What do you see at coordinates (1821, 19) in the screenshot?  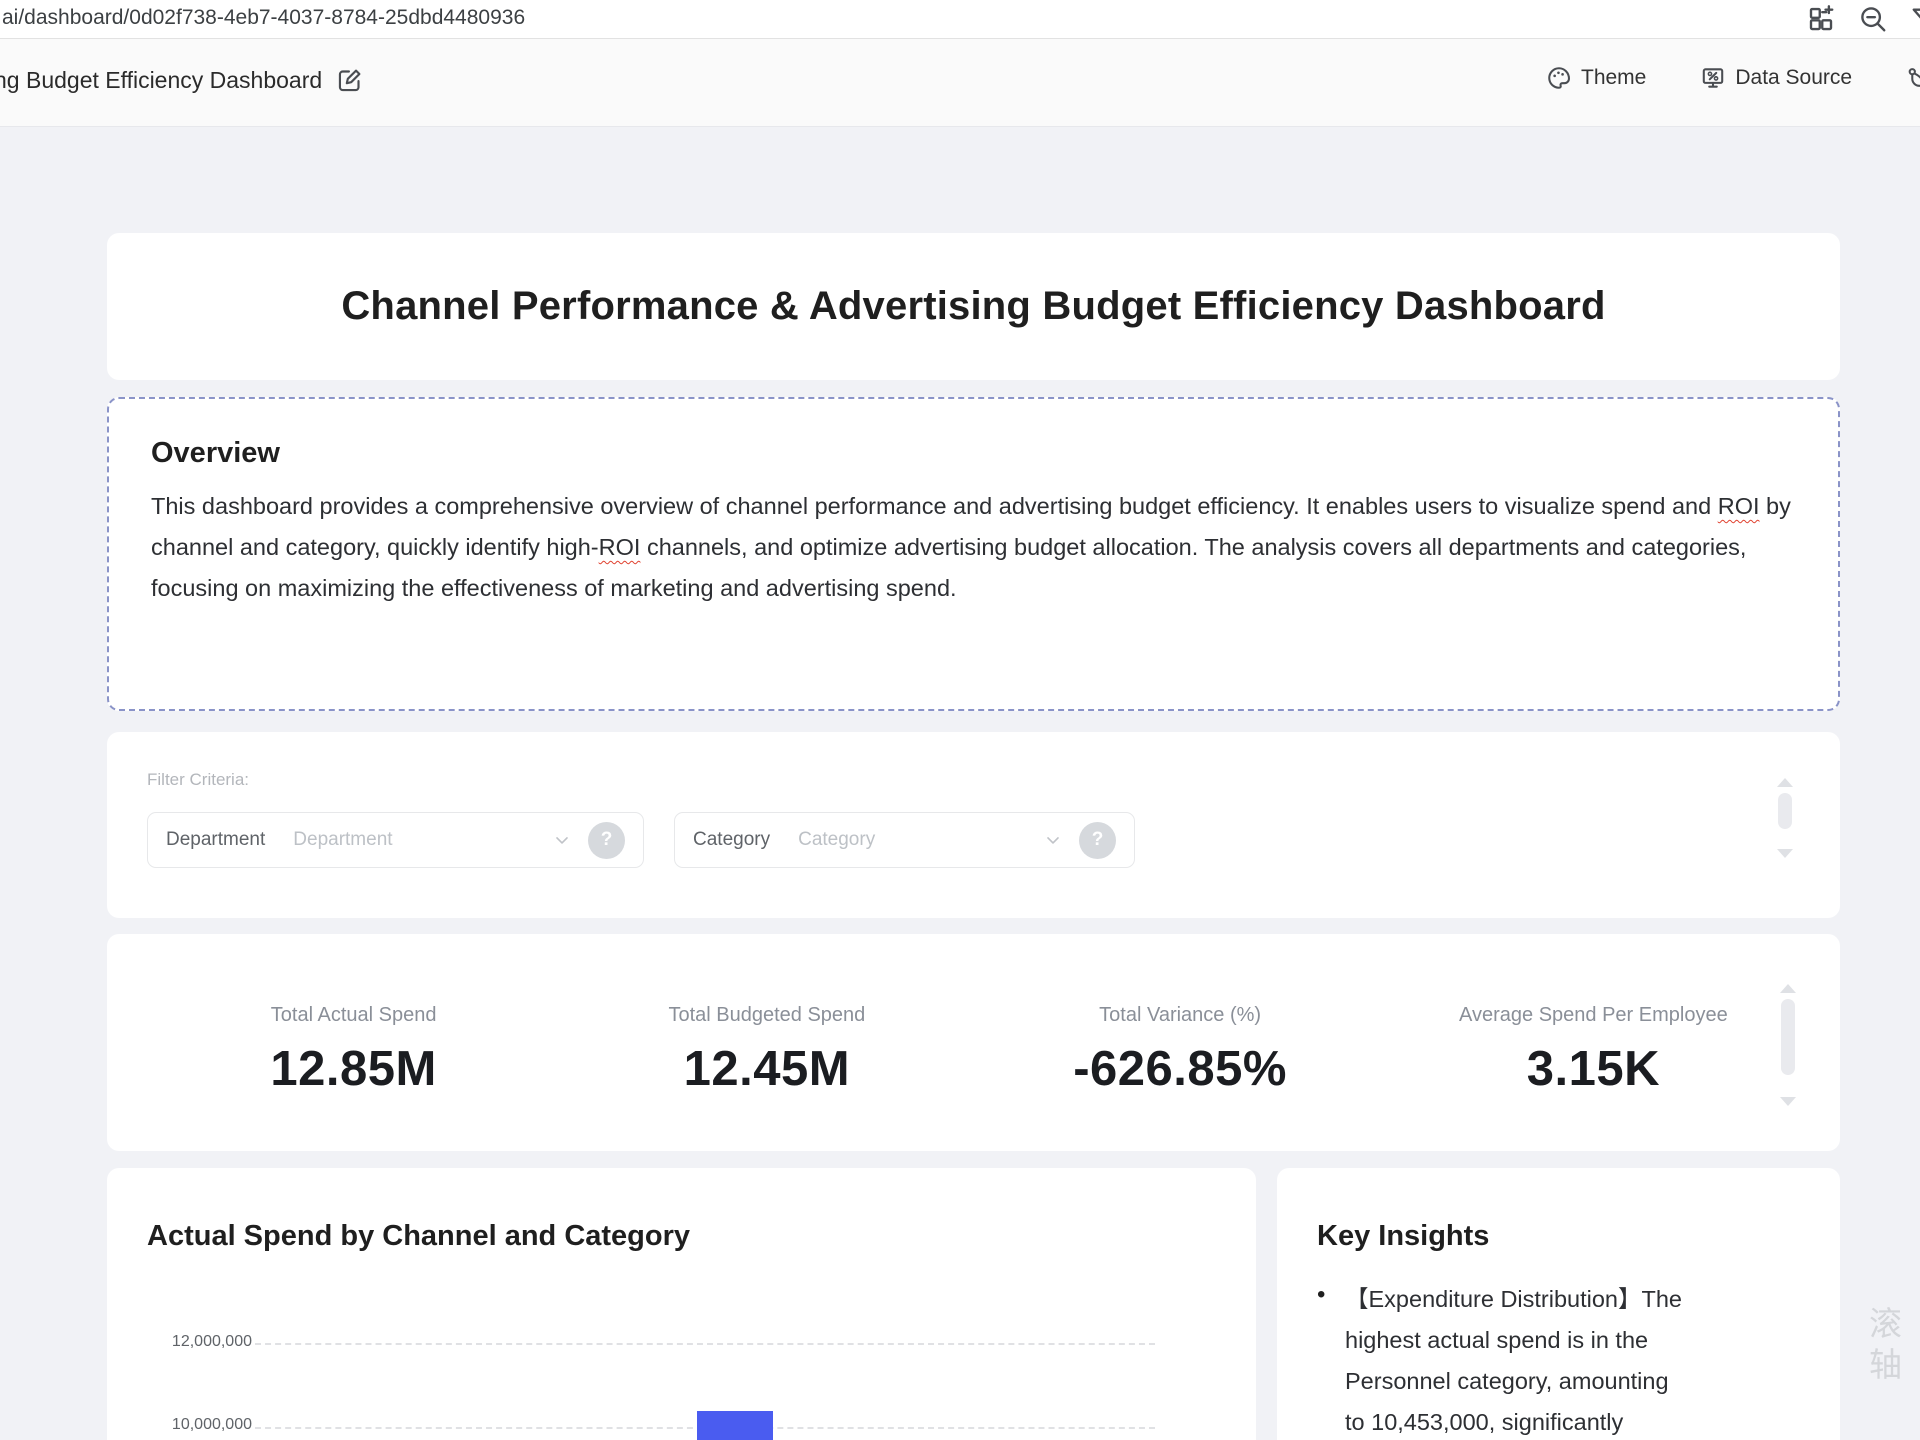 I see `grid-plus-icon` at bounding box center [1821, 19].